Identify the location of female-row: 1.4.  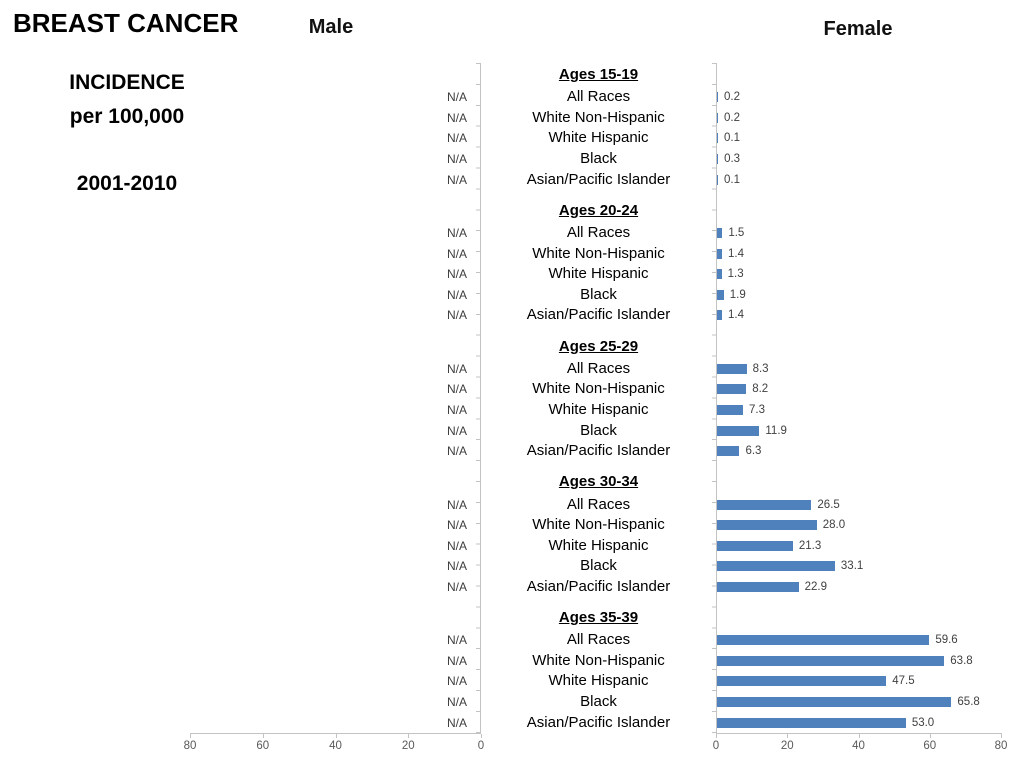
(866, 253).